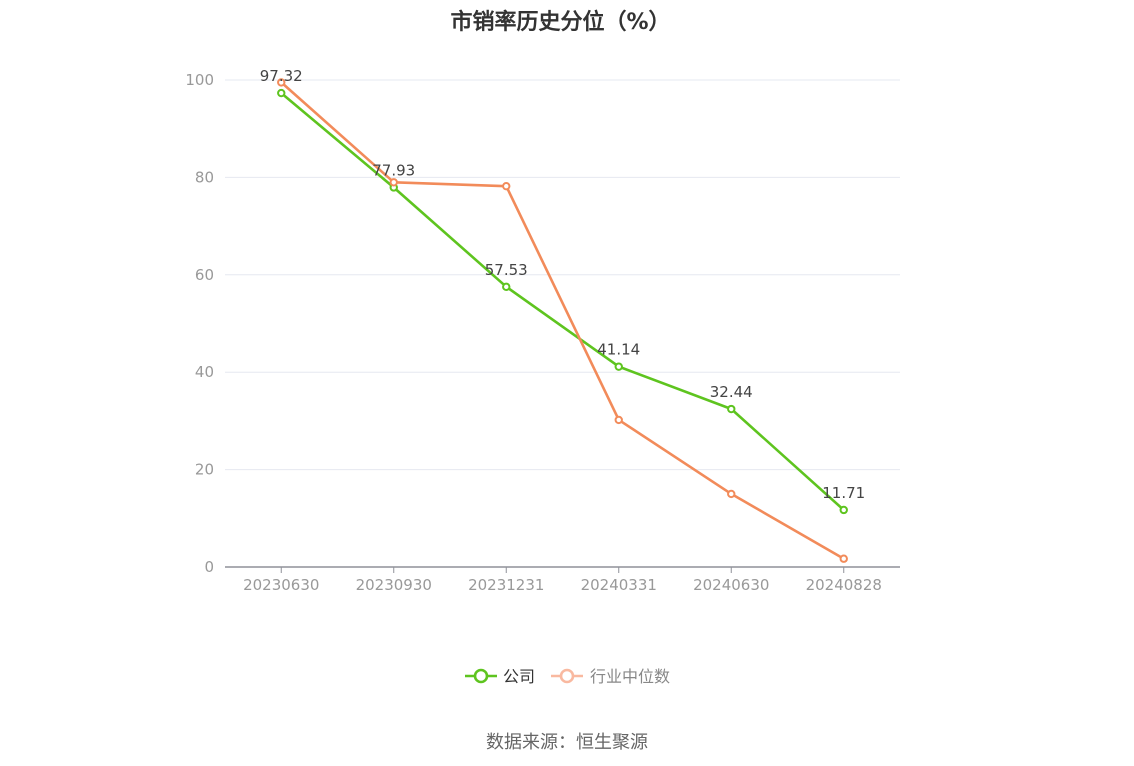 Image resolution: width=1134 pixels, height=766 pixels. I want to click on y-tick-label: 100, so click(199, 80).